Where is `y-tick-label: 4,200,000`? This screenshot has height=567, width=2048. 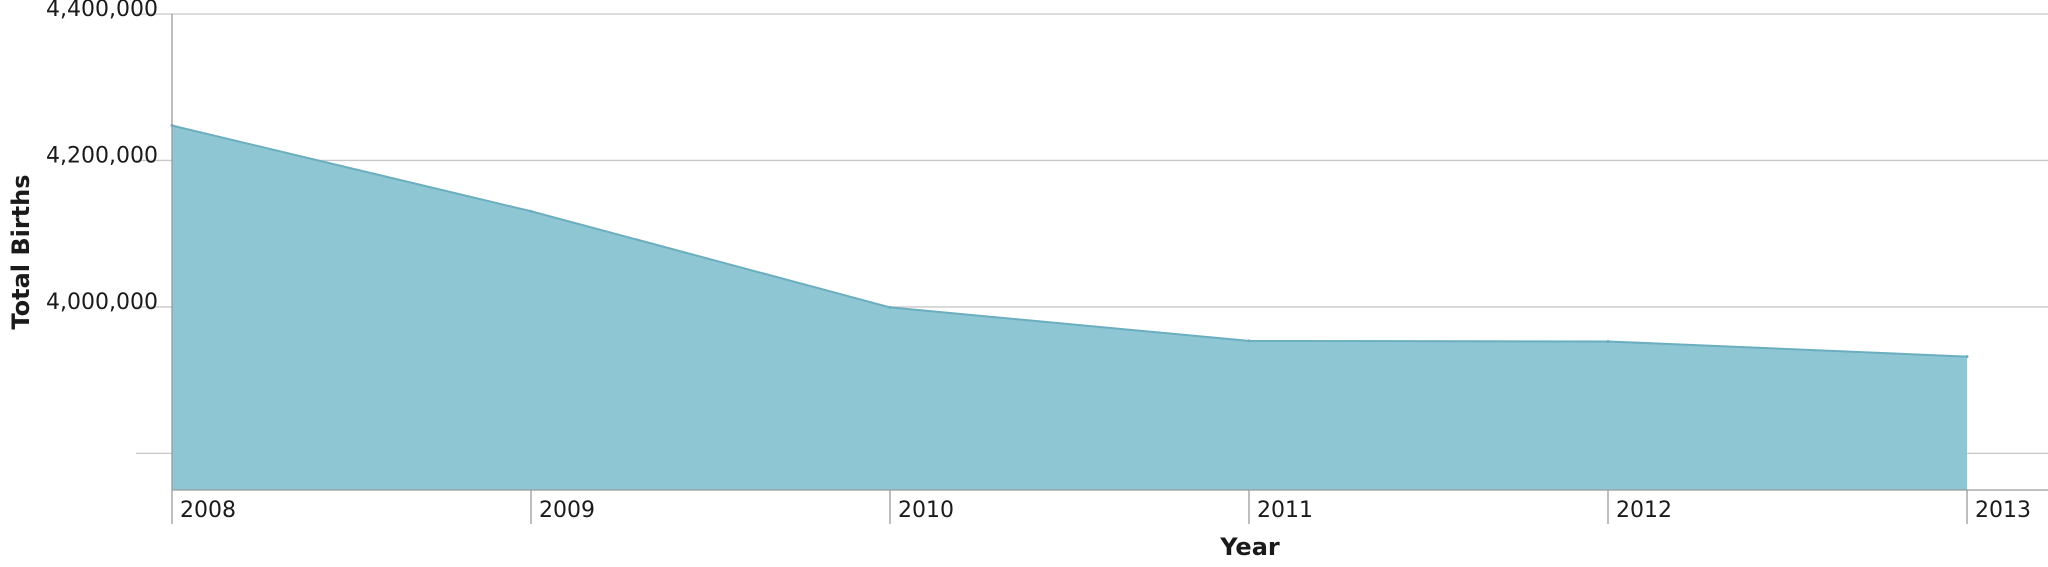 y-tick-label: 4,200,000 is located at coordinates (102, 155).